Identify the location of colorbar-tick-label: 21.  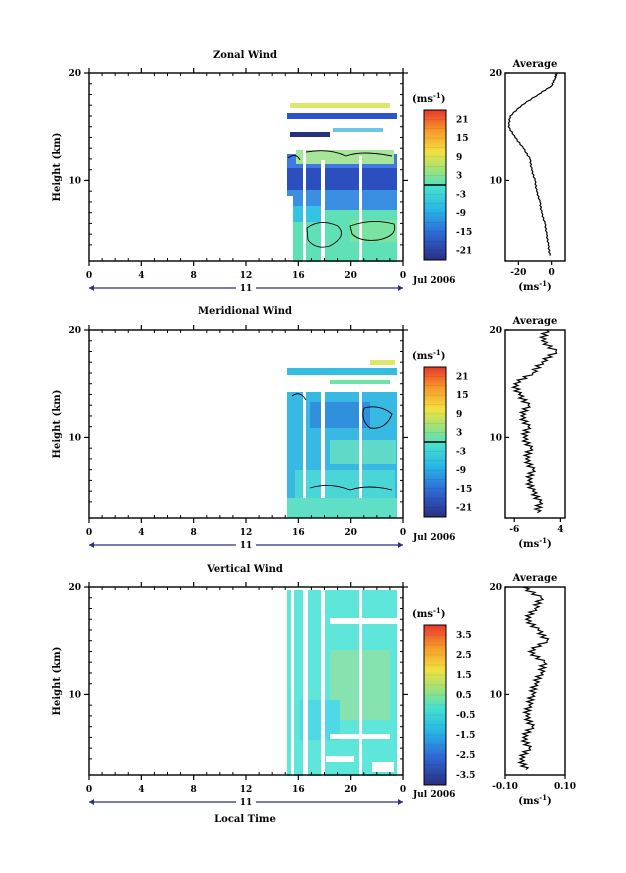
(462, 120).